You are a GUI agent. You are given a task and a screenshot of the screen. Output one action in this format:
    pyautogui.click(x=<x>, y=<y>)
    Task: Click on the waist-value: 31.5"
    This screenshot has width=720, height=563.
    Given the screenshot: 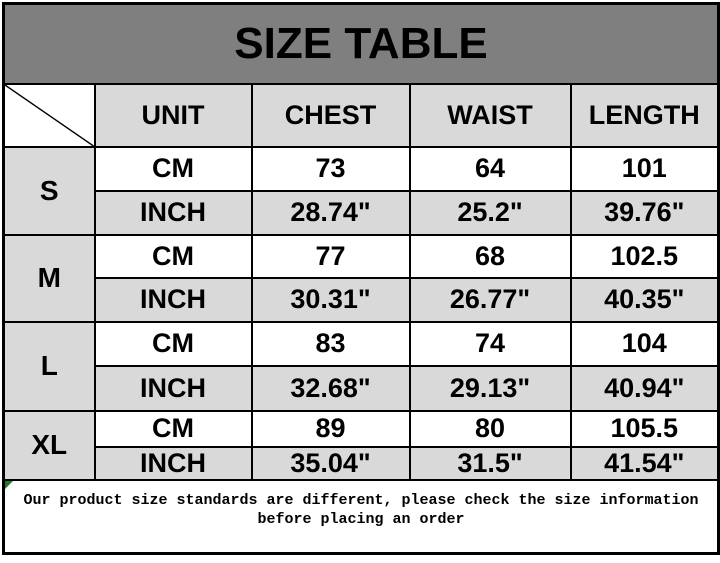 What is the action you would take?
    pyautogui.click(x=490, y=463)
    